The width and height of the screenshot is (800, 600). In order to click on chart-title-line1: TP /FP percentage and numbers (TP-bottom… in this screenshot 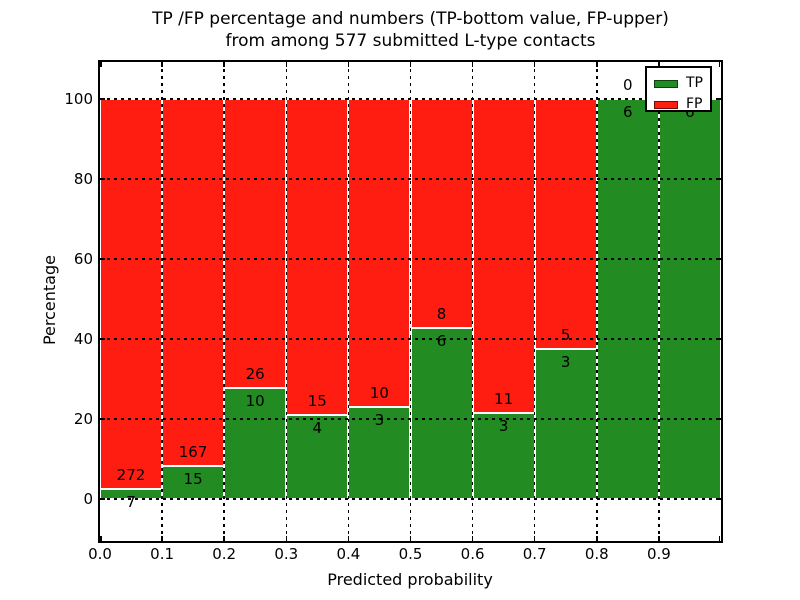, I will do `click(410, 19)`.